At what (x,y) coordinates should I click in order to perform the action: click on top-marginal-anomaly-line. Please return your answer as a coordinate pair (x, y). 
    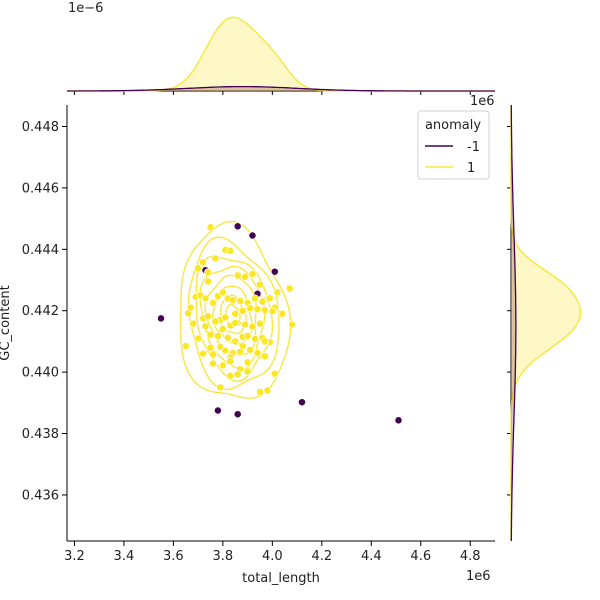
    Looking at the image, I should click on (281, 88).